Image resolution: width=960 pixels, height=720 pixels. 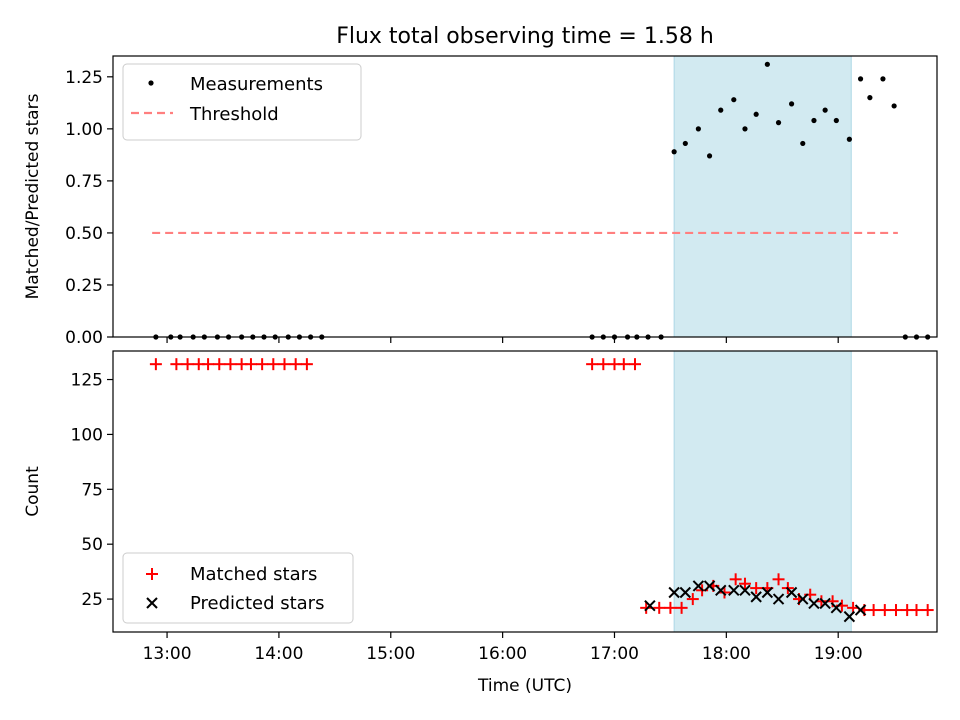 What do you see at coordinates (726, 654) in the screenshot?
I see `x-tick-label: 18:00` at bounding box center [726, 654].